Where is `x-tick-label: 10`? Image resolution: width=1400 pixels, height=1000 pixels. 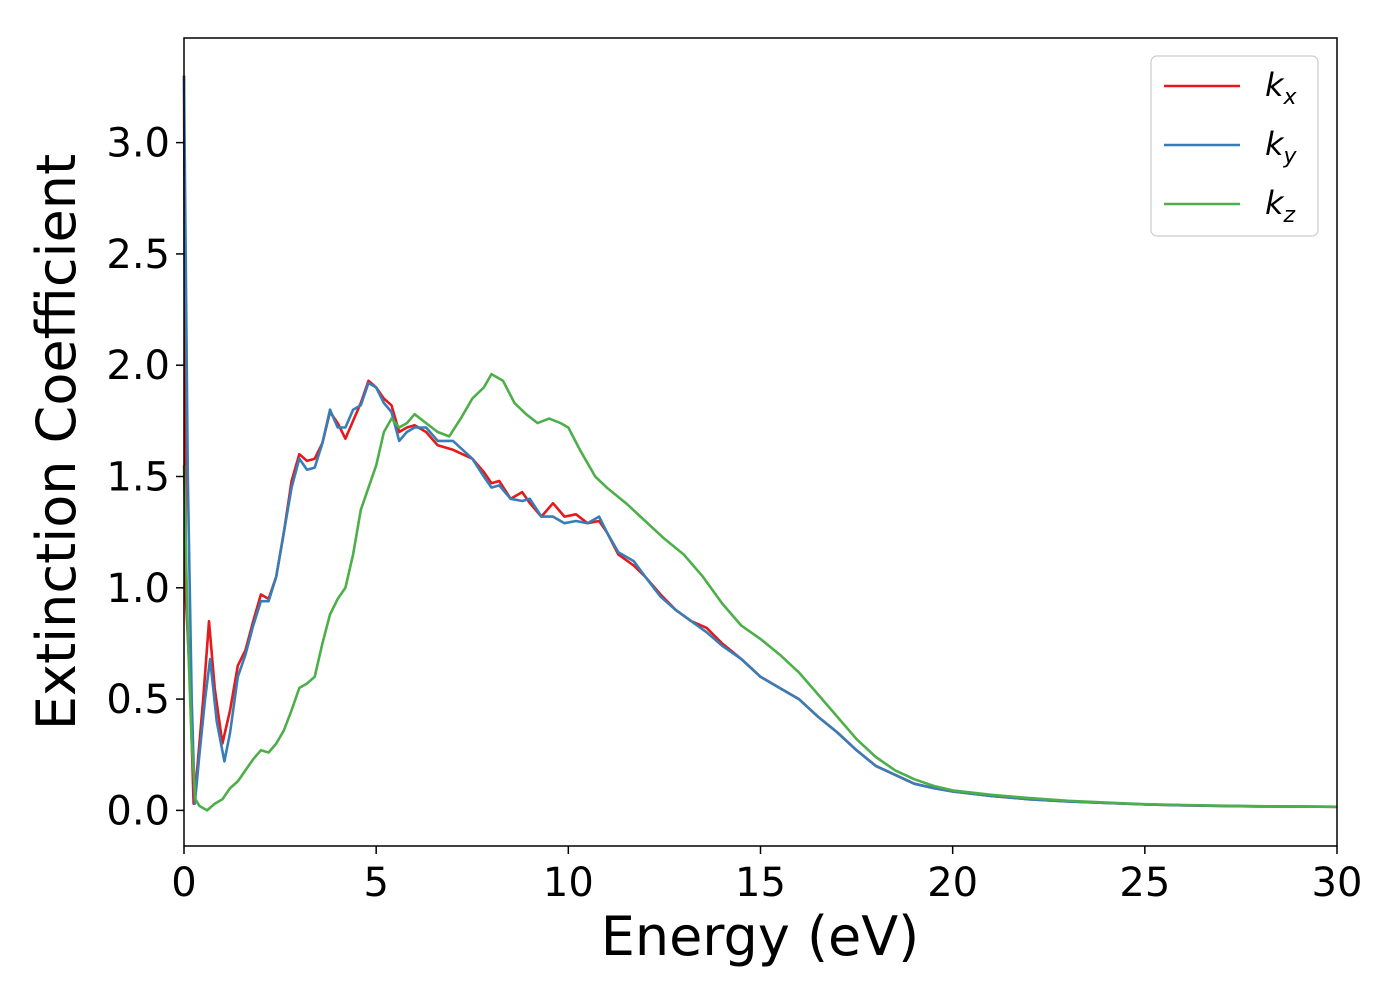 x-tick-label: 10 is located at coordinates (568, 883).